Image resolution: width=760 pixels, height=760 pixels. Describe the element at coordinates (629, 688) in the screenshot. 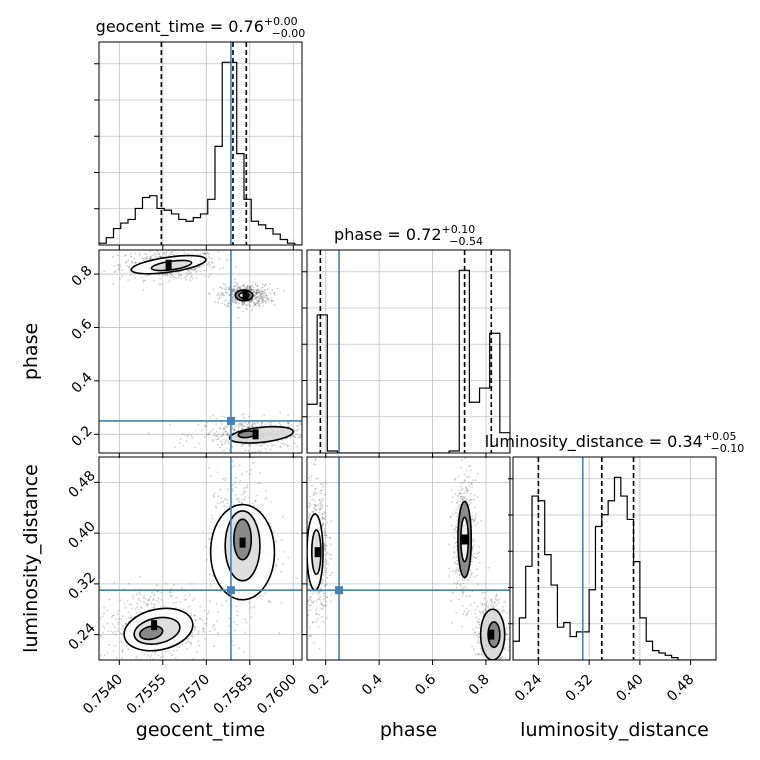

I see `x-tick-label: 0.40` at that location.